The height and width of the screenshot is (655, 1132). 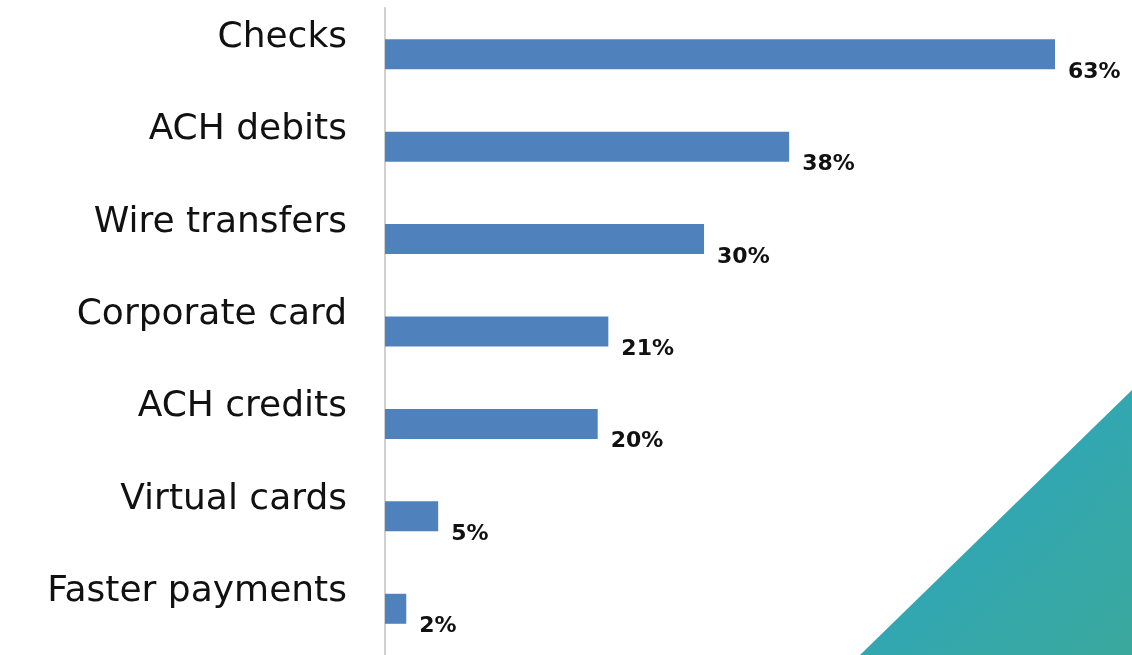 What do you see at coordinates (197, 589) in the screenshot?
I see `y-tick-label: Faster payments` at bounding box center [197, 589].